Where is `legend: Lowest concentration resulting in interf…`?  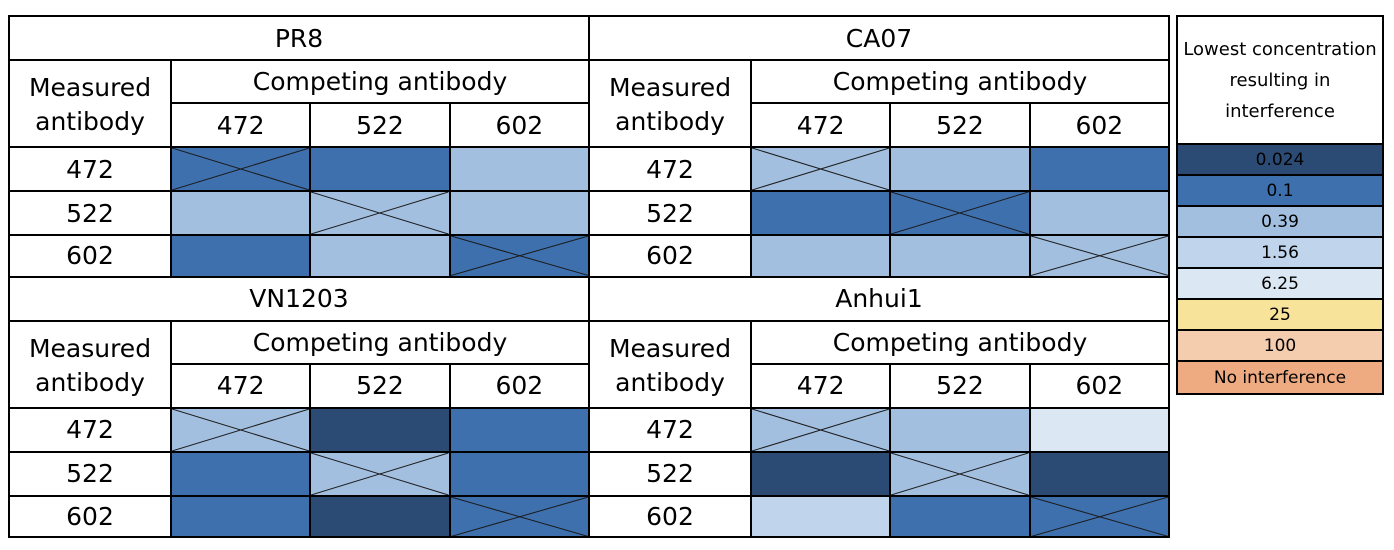 legend: Lowest concentration resulting in interf… is located at coordinates (1280, 205).